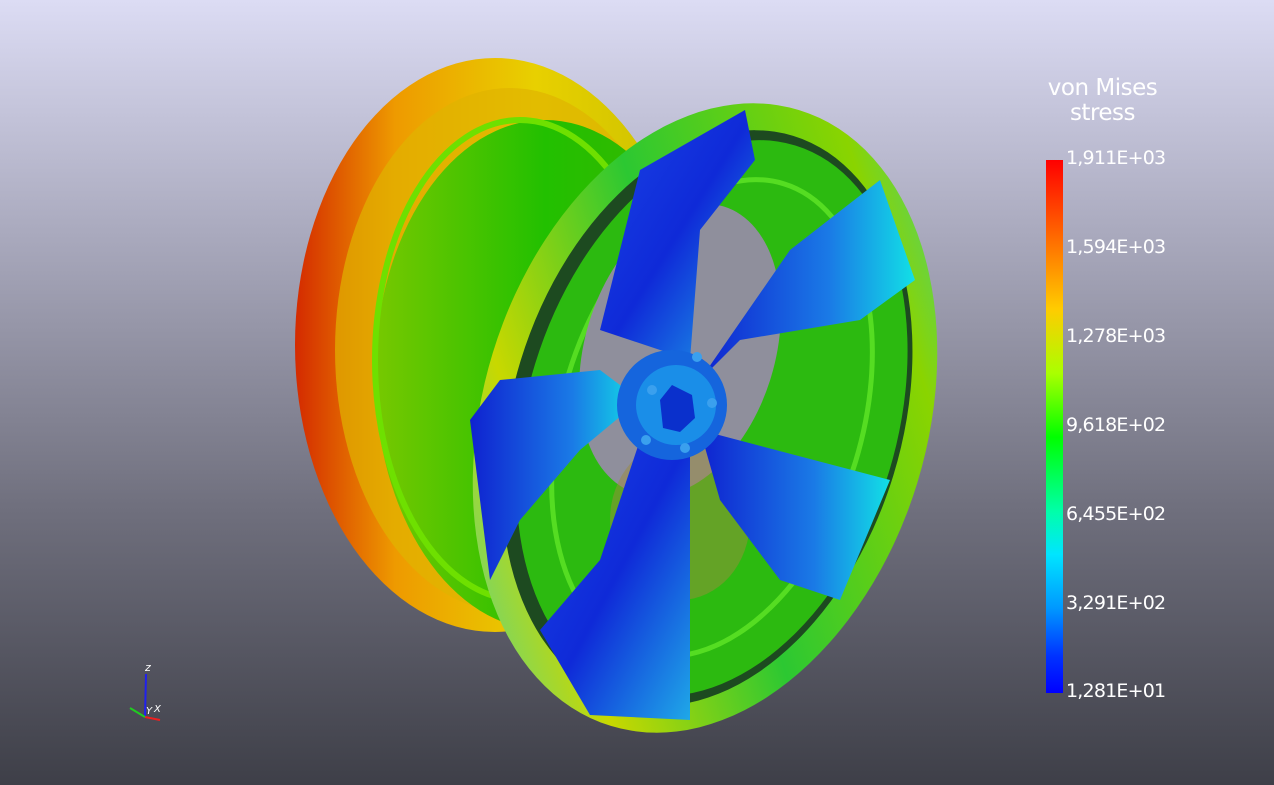 This screenshot has height=785, width=1274. What do you see at coordinates (795, 515) in the screenshot?
I see `spoke-lower-right` at bounding box center [795, 515].